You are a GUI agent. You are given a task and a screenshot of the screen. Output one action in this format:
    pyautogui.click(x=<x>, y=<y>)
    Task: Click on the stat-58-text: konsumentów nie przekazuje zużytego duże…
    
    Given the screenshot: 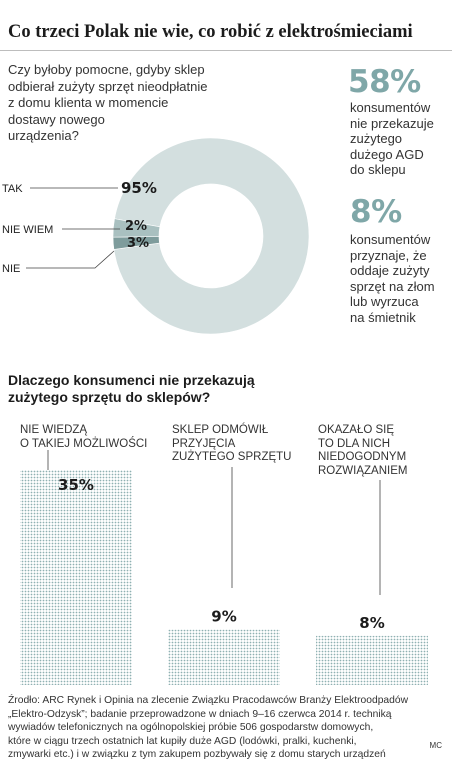 What is the action you would take?
    pyautogui.click(x=392, y=139)
    